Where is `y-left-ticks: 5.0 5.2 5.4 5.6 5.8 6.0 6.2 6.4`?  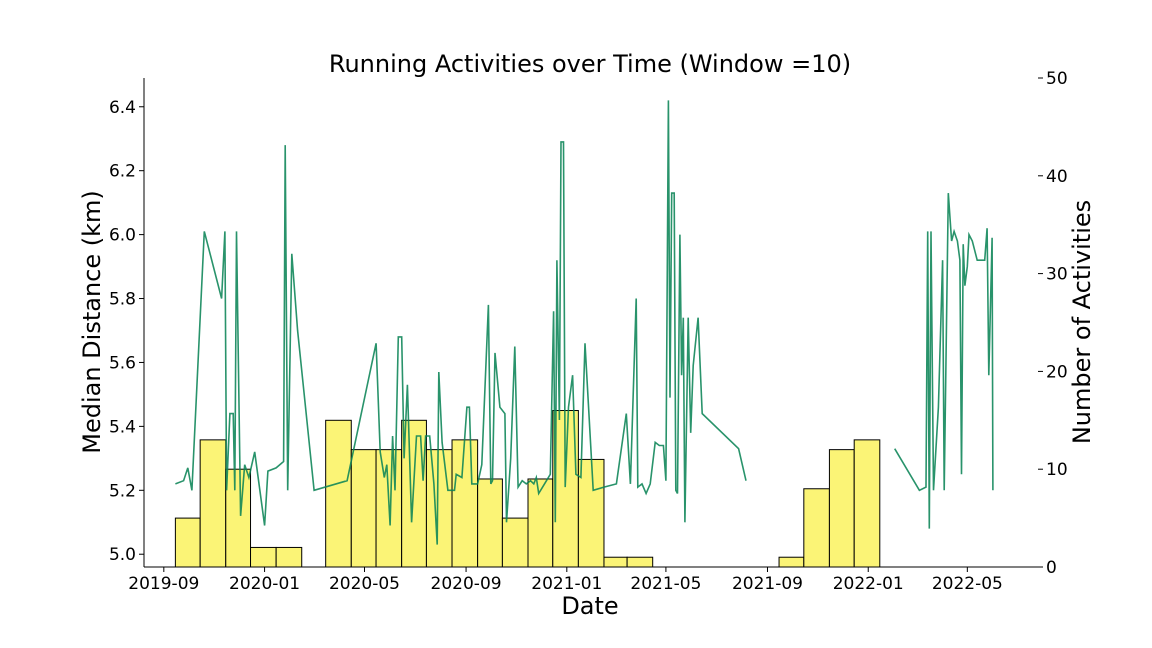 y-left-ticks: 5.0 5.2 5.4 5.6 5.8 6.0 6.2 6.4 is located at coordinates (126, 331).